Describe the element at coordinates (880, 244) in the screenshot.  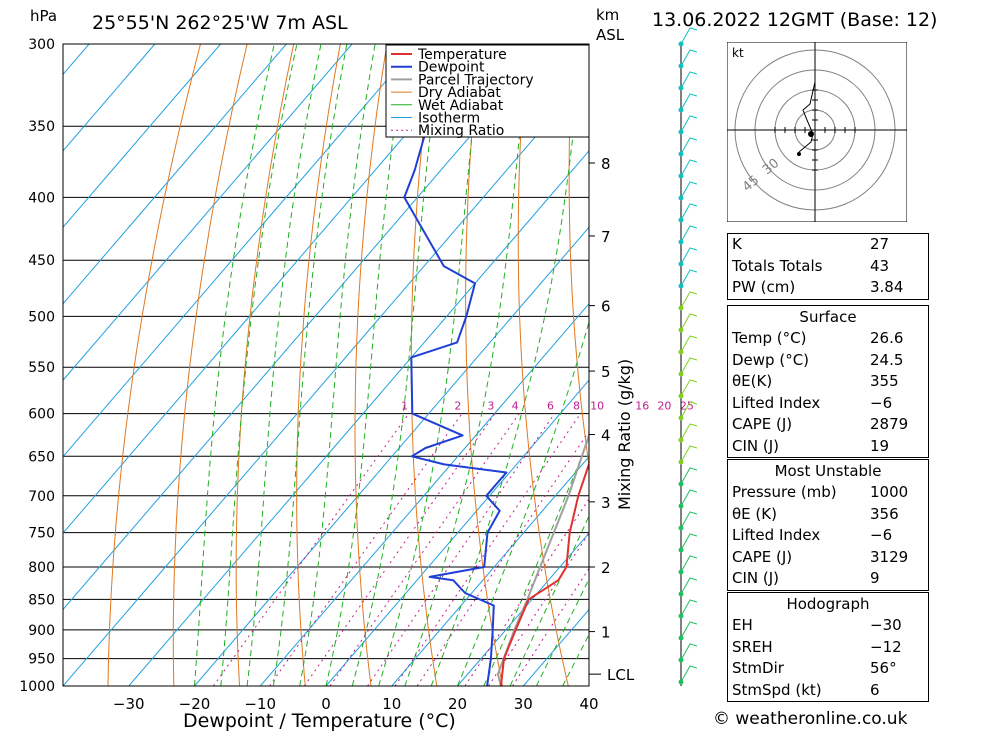
I see `index-value: 27` at that location.